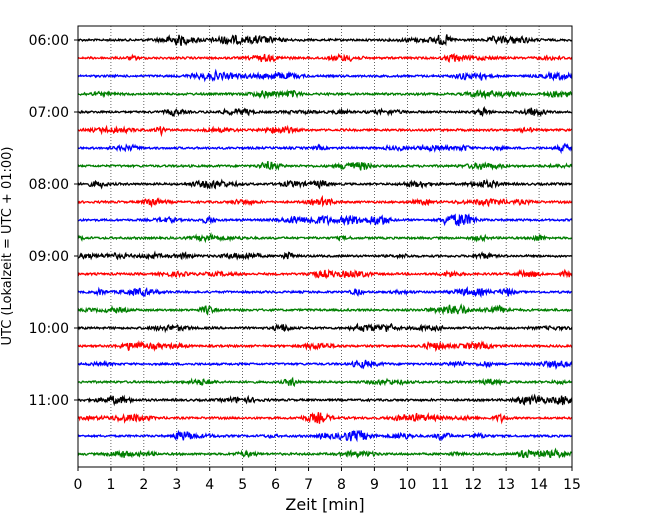 The height and width of the screenshot is (520, 650). What do you see at coordinates (209, 485) in the screenshot?
I see `x-tick-label: 4` at bounding box center [209, 485].